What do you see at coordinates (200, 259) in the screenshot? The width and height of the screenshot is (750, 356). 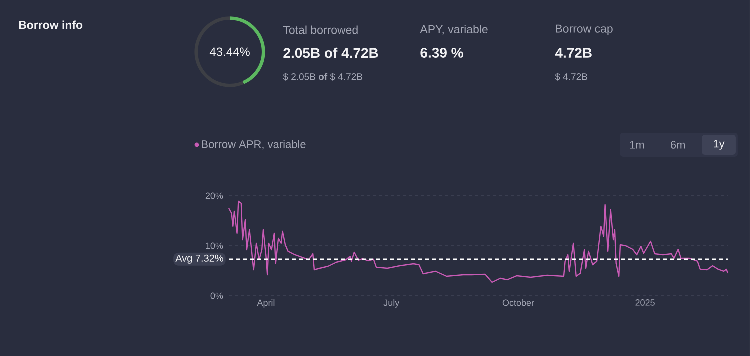 I see `ref-line-label: Avg 7.32%` at bounding box center [200, 259].